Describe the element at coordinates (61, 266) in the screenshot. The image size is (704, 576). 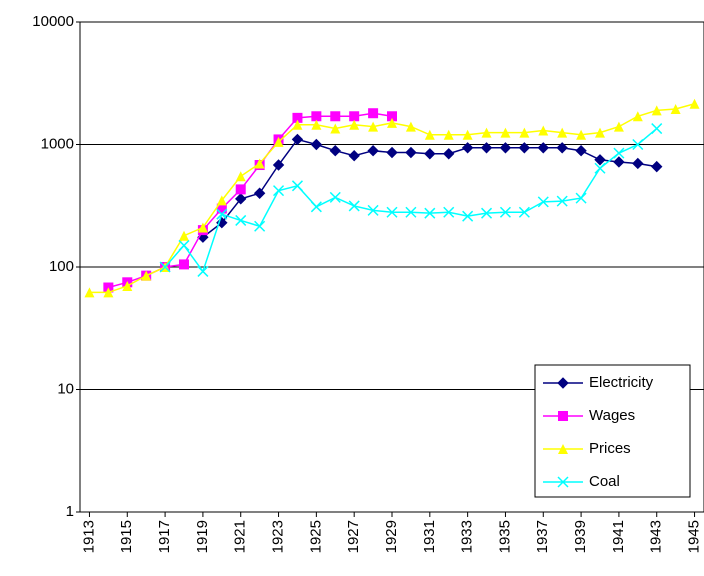
I see `y-tick-label: 100` at that location.